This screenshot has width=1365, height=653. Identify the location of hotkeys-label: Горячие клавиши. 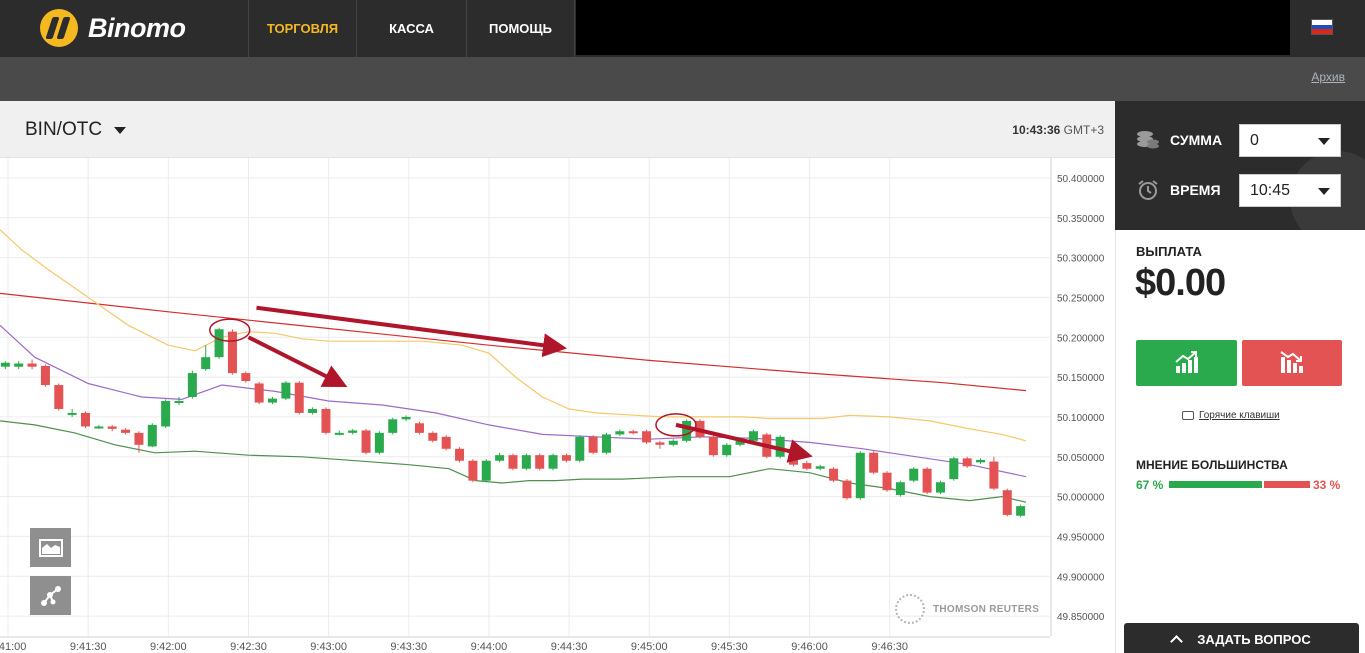
(1239, 415).